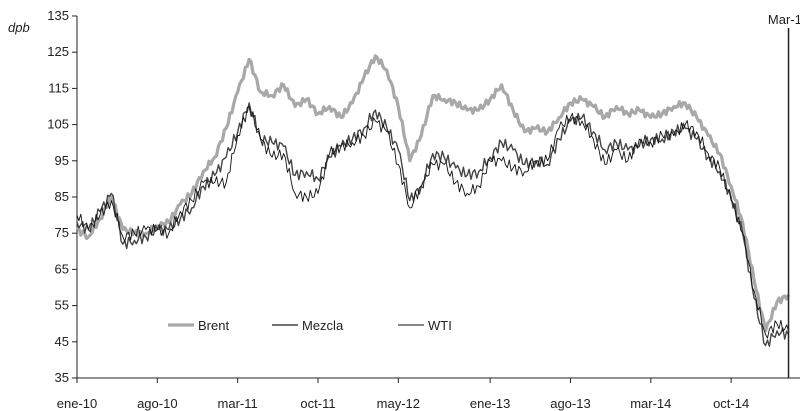 This screenshot has width=800, height=411. I want to click on x-tick-label: ago-13, so click(570, 403).